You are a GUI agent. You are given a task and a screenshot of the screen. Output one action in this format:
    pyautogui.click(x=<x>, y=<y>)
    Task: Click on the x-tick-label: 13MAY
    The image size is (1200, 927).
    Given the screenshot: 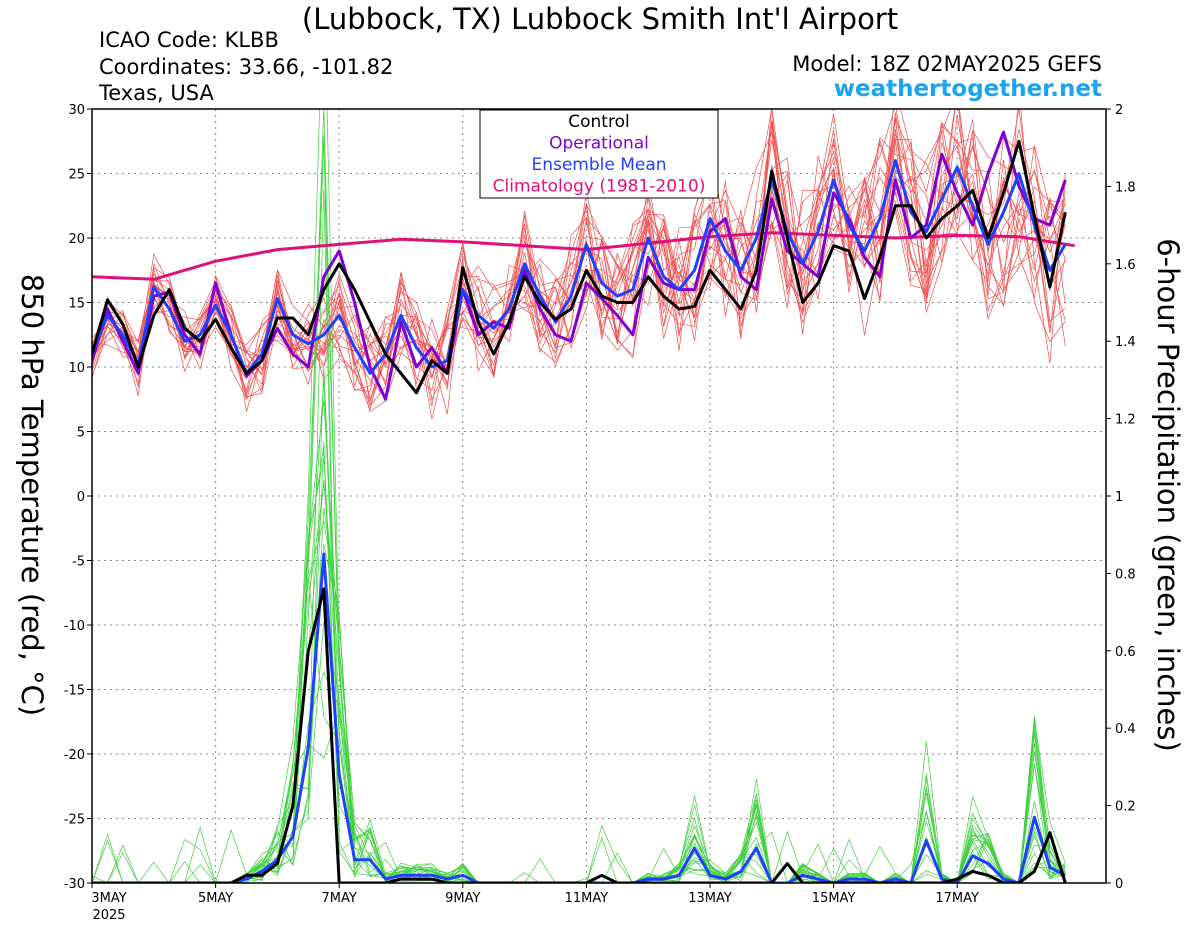 What is the action you would take?
    pyautogui.click(x=710, y=898)
    